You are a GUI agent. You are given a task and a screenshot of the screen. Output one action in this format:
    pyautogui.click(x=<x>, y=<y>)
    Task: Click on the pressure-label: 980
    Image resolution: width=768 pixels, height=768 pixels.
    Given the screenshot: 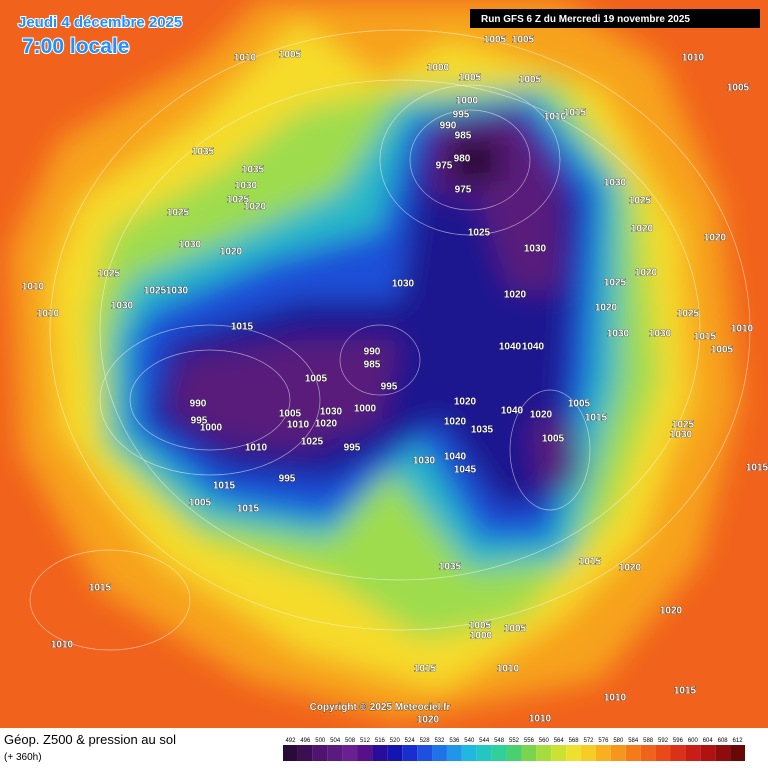 What is the action you would take?
    pyautogui.click(x=462, y=159)
    